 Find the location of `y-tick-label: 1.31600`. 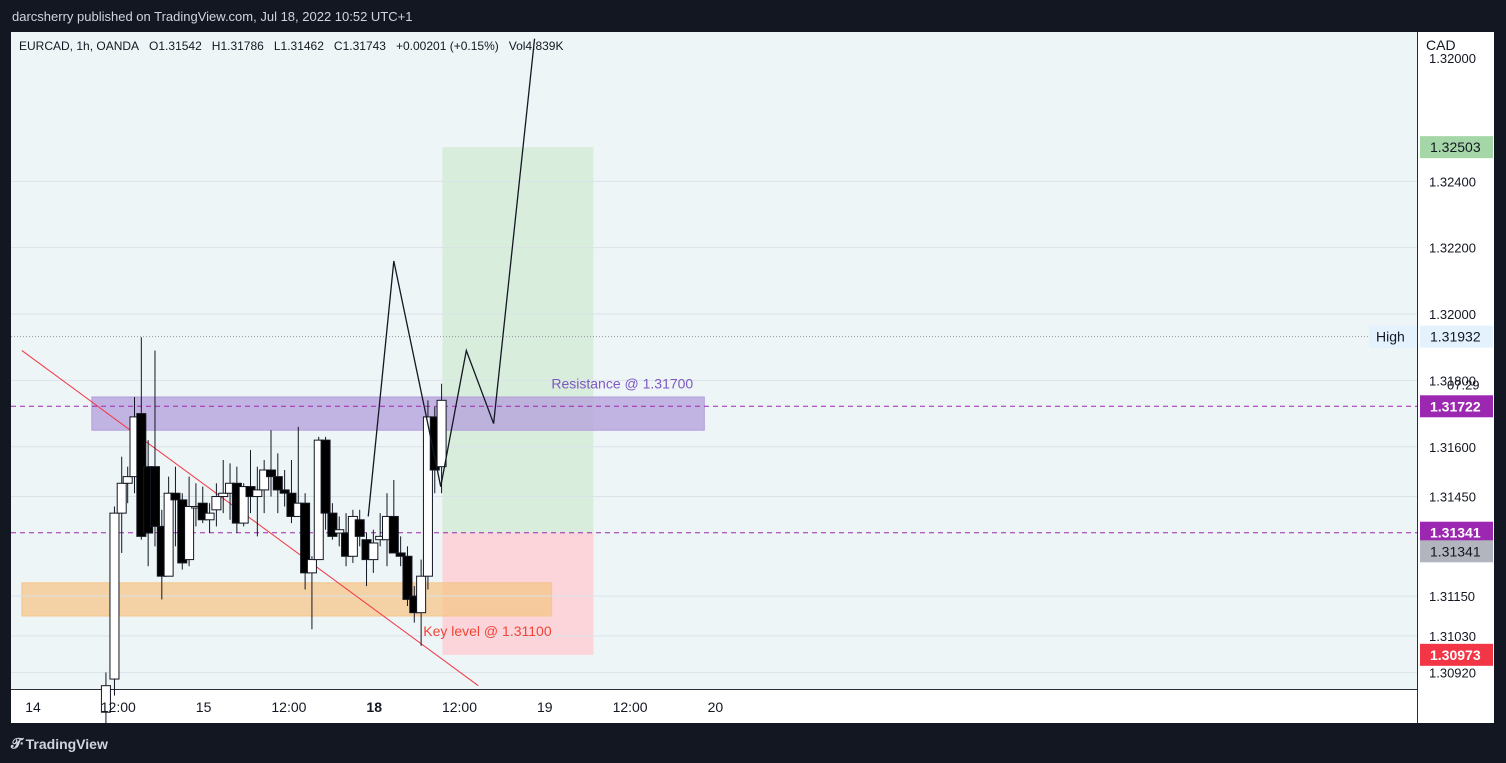

y-tick-label: 1.31600 is located at coordinates (1452, 447).